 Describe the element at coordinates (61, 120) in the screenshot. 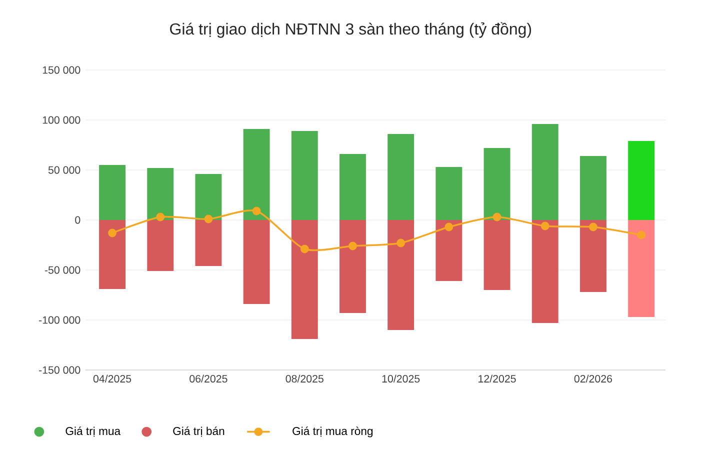

I see `y-tick-label: 100 000` at that location.